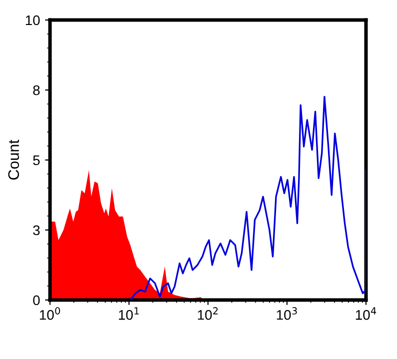 This screenshot has height=359, width=397. I want to click on x-tick-label: 10$^{4}$, so click(366, 313).